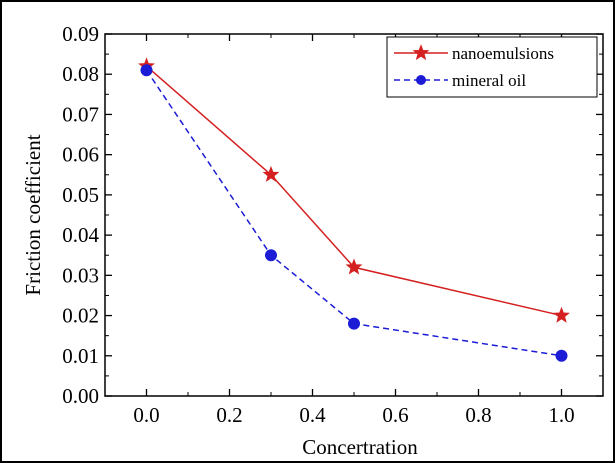 The width and height of the screenshot is (615, 463). I want to click on y-tick-label: 0.02, so click(80, 316).